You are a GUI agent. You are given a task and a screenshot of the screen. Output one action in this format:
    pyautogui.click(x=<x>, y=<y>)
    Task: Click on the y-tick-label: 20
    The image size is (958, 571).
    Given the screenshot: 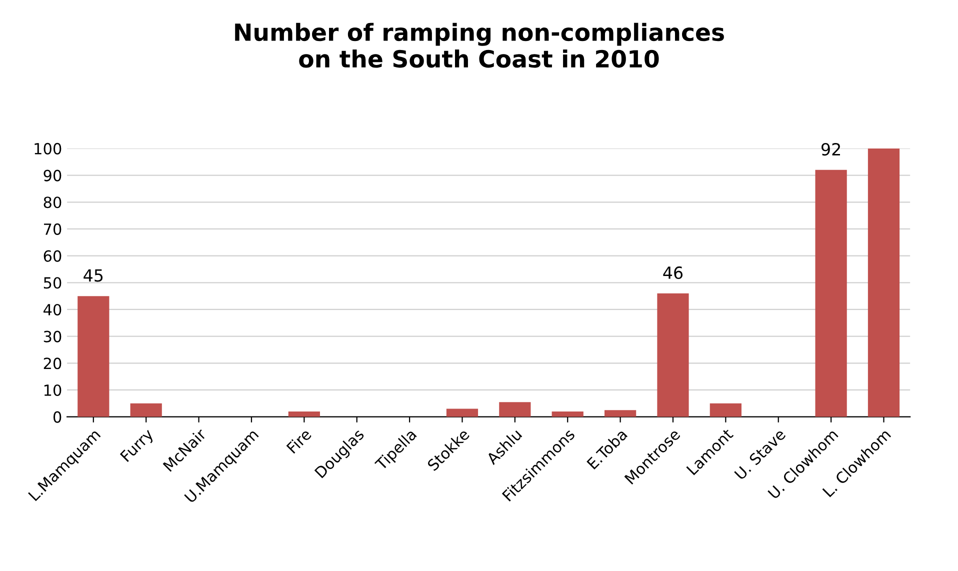 What is the action you would take?
    pyautogui.click(x=53, y=364)
    